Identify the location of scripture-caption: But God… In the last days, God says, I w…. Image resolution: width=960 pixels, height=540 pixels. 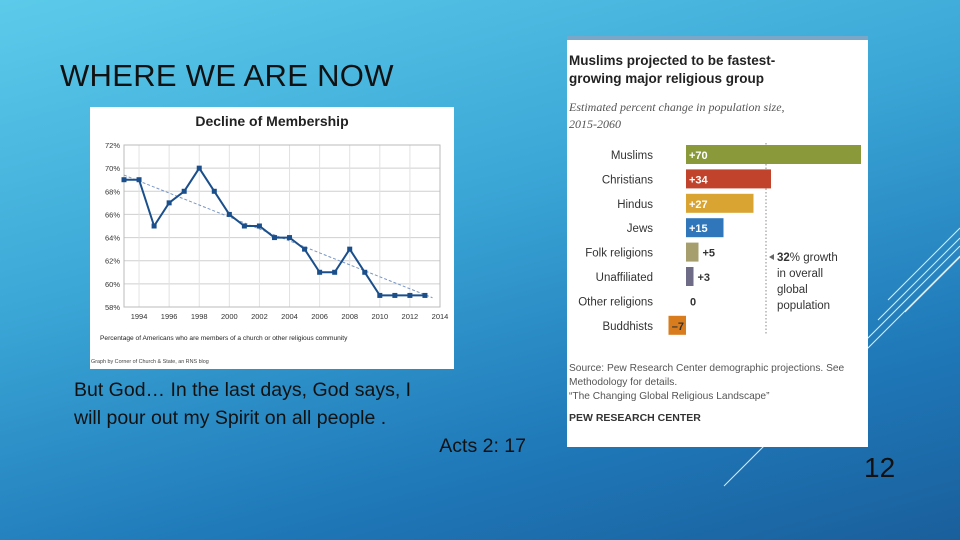
(304, 418).